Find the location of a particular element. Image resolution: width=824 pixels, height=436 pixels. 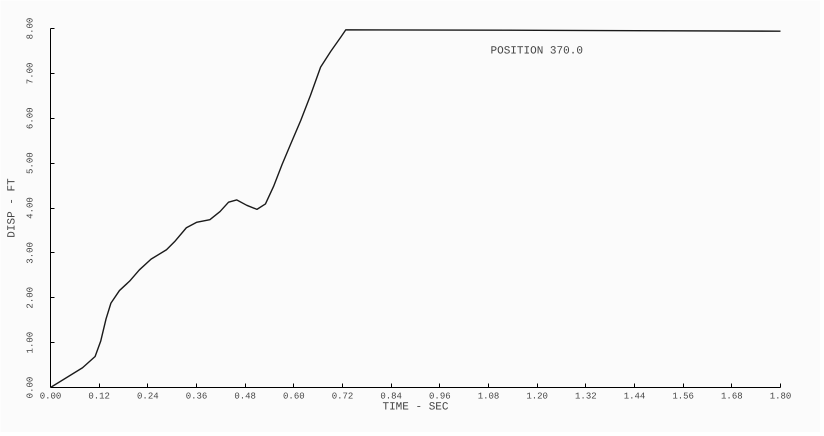

x-tick-label: 1.44 is located at coordinates (635, 397).